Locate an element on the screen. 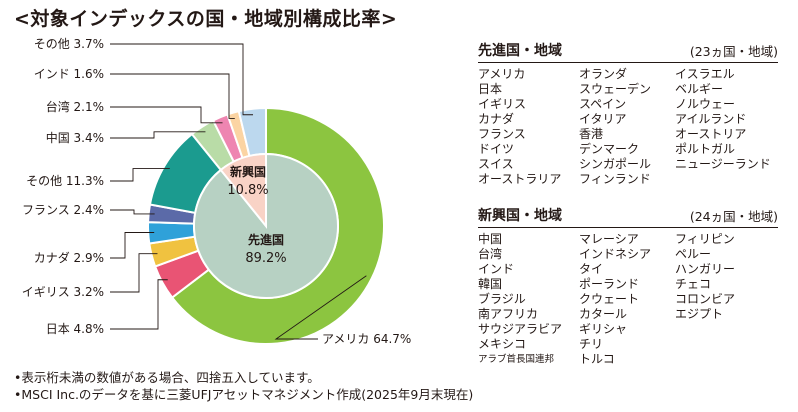  country-item: イタリア is located at coordinates (603, 119).